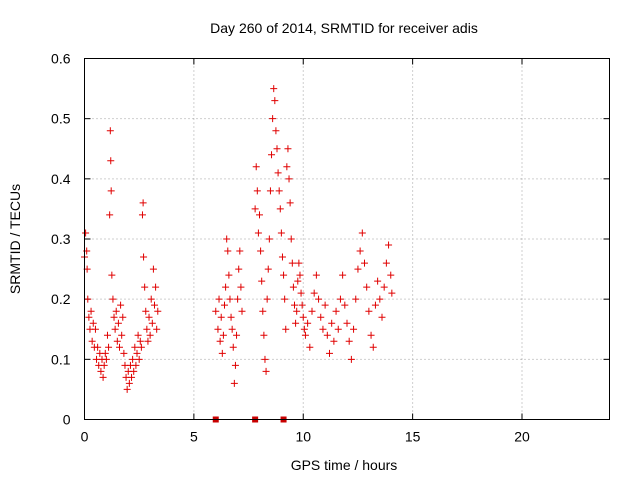 The image size is (640, 480). What do you see at coordinates (61, 299) in the screenshot?
I see `y-tick-label: 0.2` at bounding box center [61, 299].